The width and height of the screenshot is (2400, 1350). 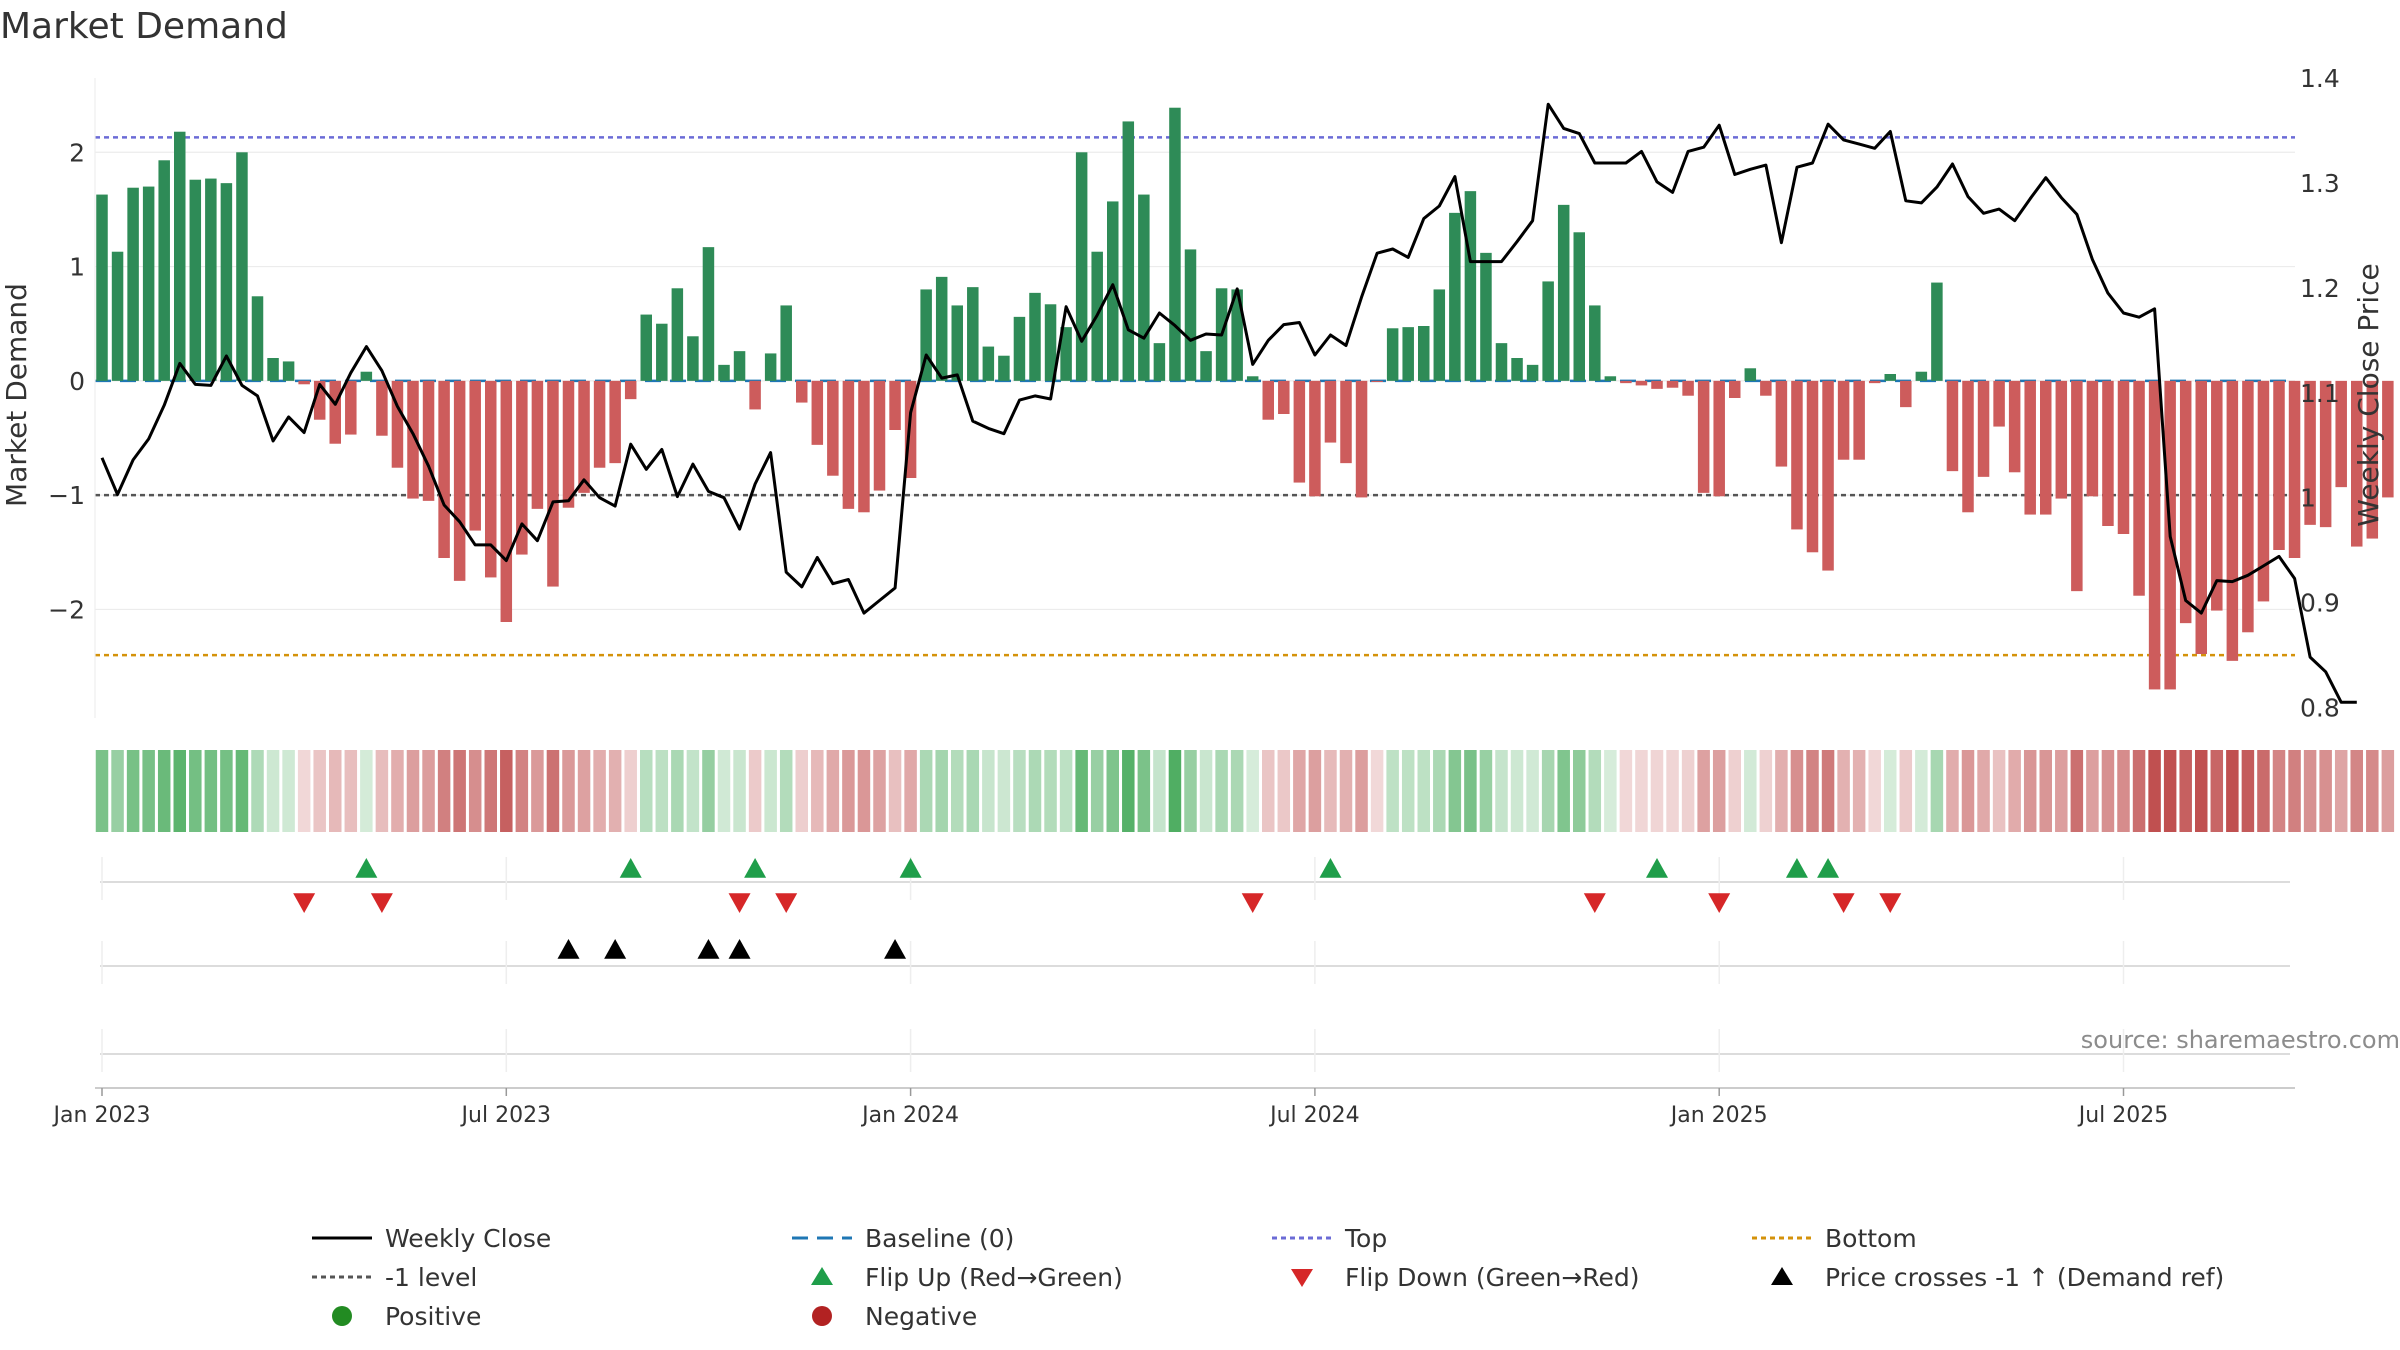 I want to click on price-cross-marker, so click(x=708, y=949).